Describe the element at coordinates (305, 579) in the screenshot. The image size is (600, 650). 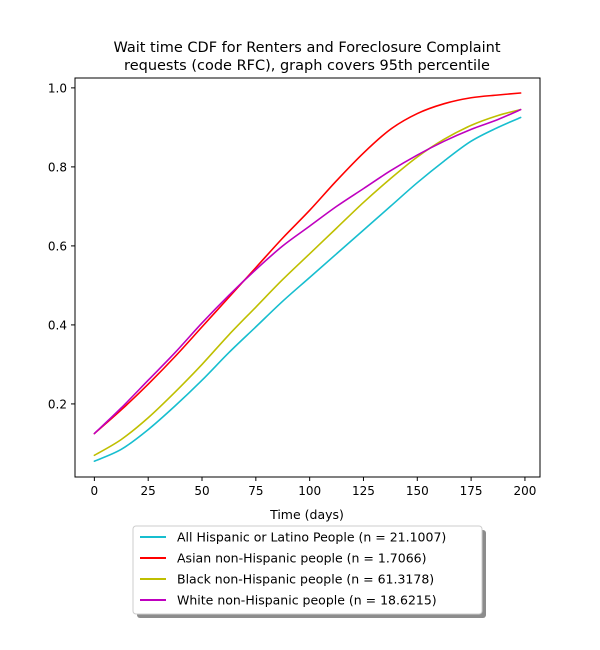
I see `legend-label-3: Black non-Hispanic people (n = 61.3178)` at that location.